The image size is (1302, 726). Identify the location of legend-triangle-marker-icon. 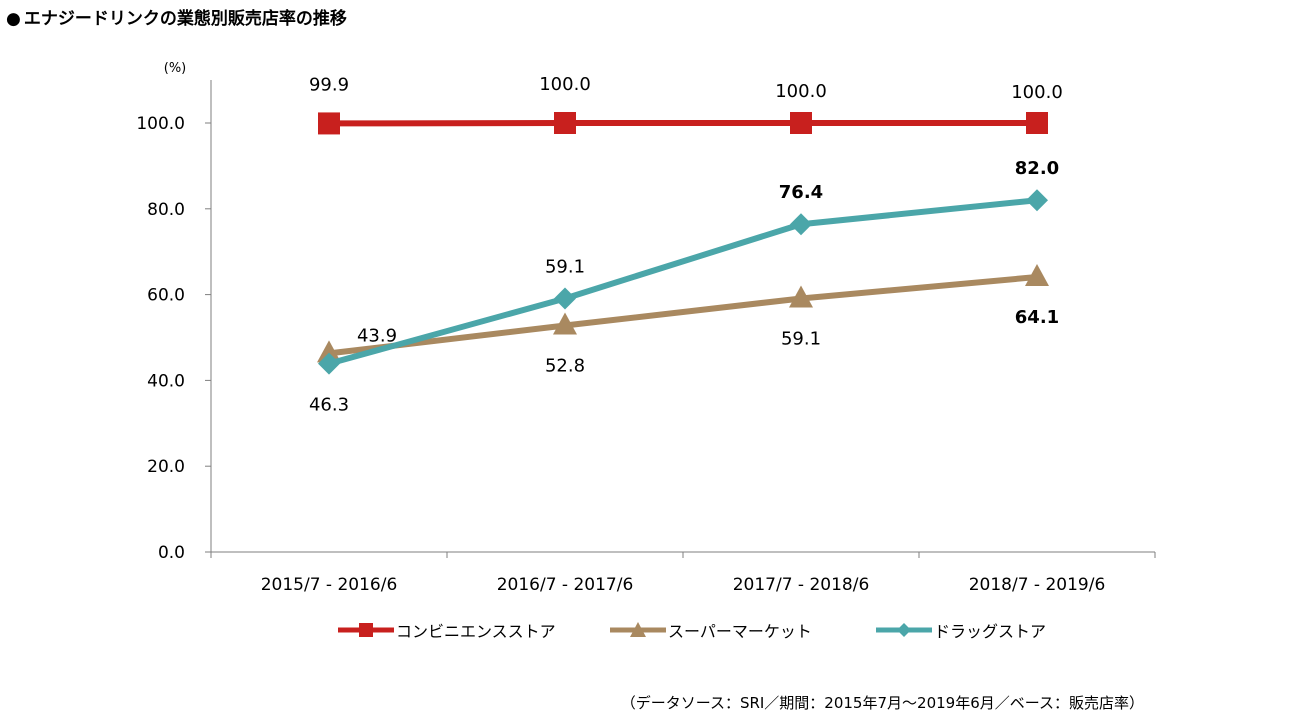
(638, 629).